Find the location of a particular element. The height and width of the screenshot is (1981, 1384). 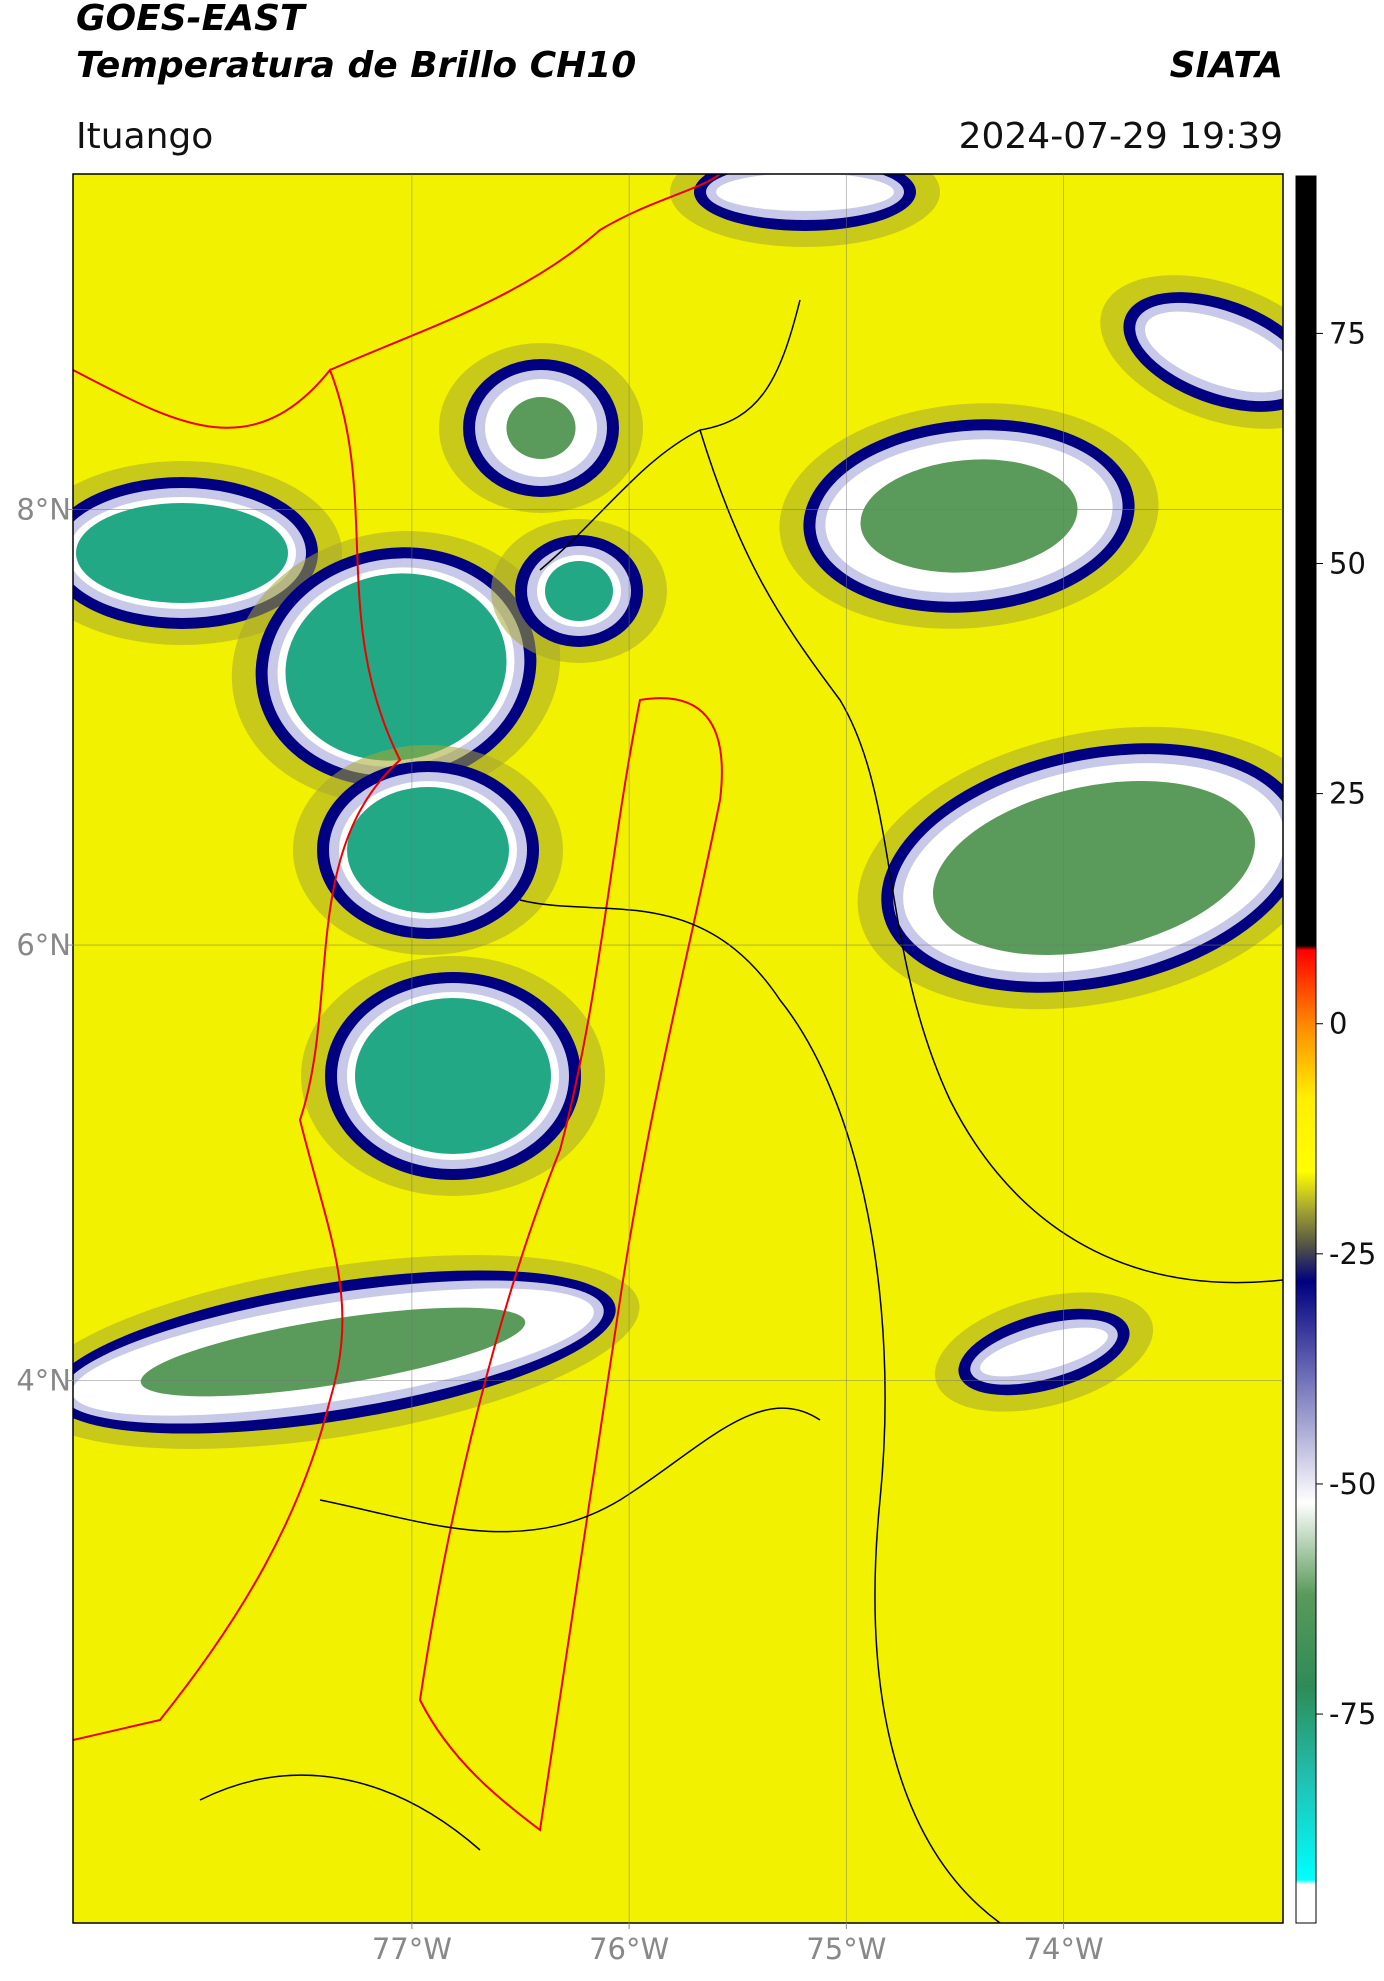

colorbar-tick-label: -75 is located at coordinates (1352, 1714).